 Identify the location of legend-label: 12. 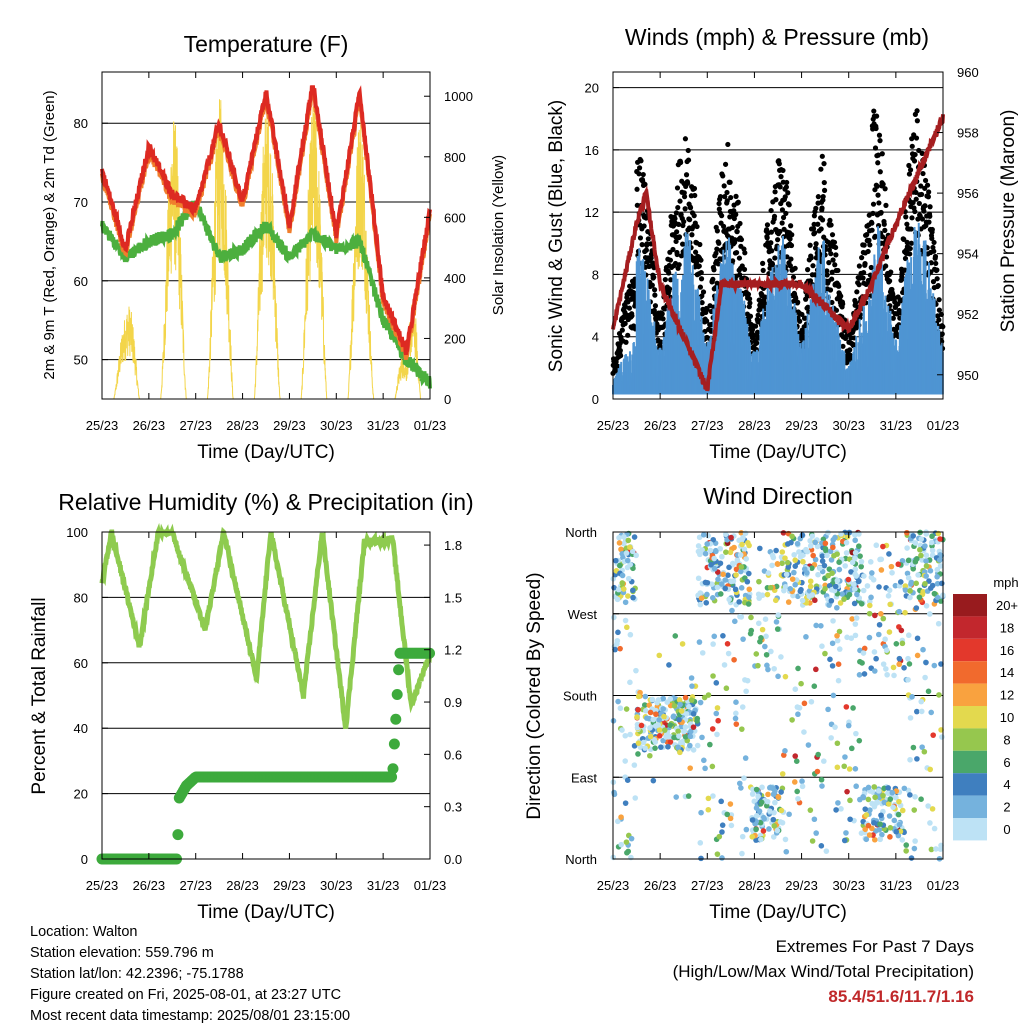
(1007, 695).